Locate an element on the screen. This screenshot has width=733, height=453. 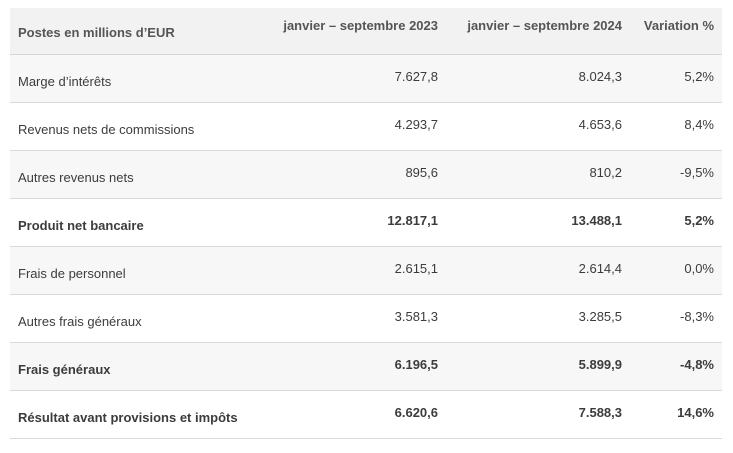
value-variation: -4,8% is located at coordinates (676, 366).